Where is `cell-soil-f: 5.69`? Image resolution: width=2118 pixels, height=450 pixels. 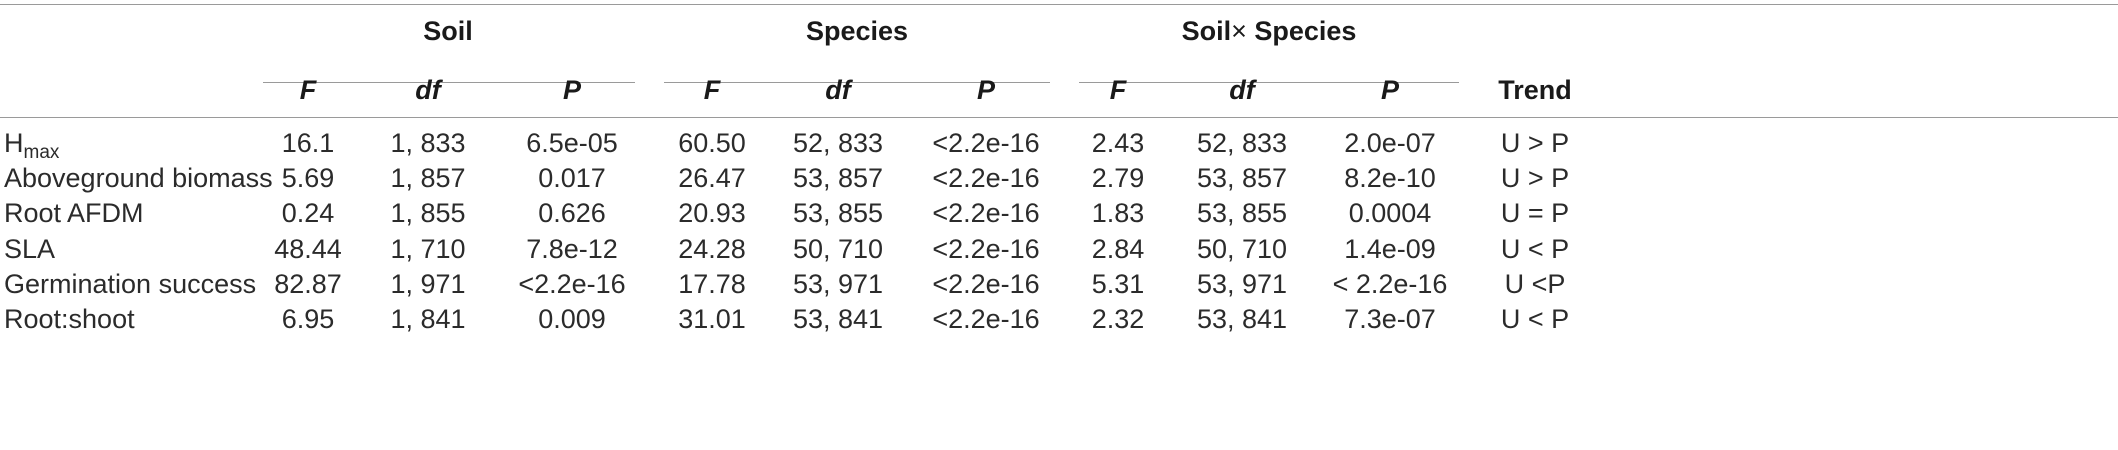 cell-soil-f: 5.69 is located at coordinates (308, 178).